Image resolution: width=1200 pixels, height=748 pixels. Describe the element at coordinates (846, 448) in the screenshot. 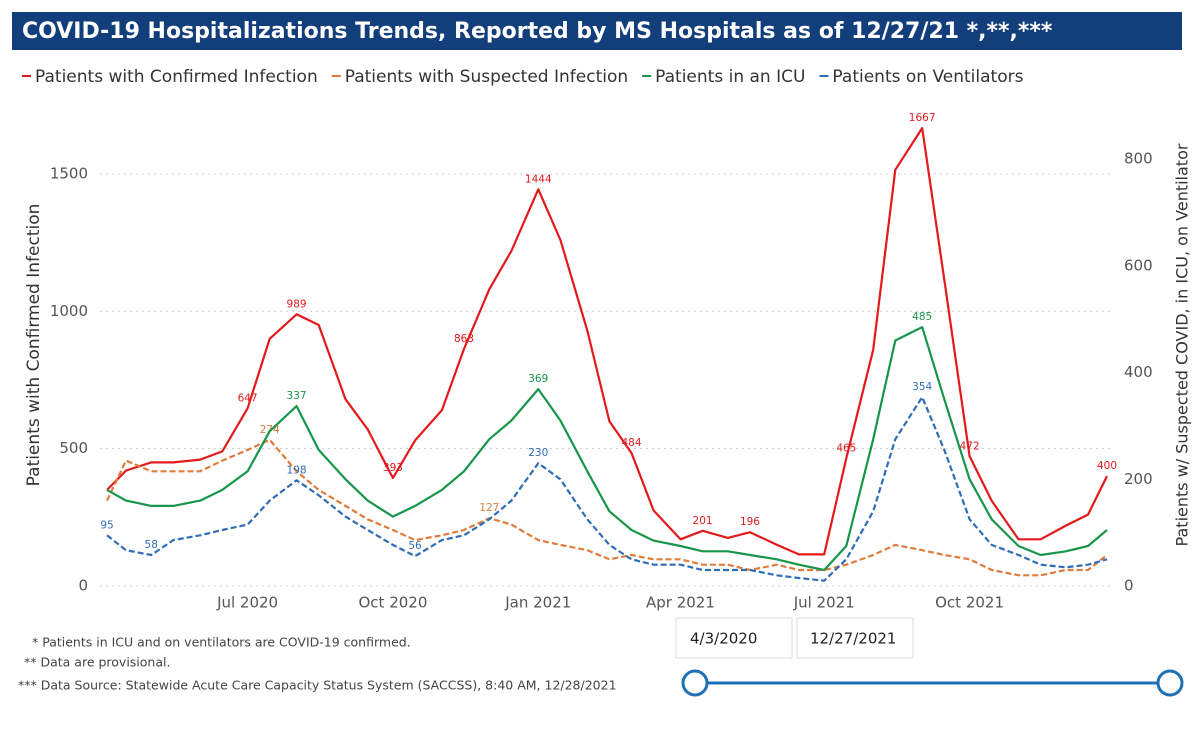

I see `data-label: 465` at that location.